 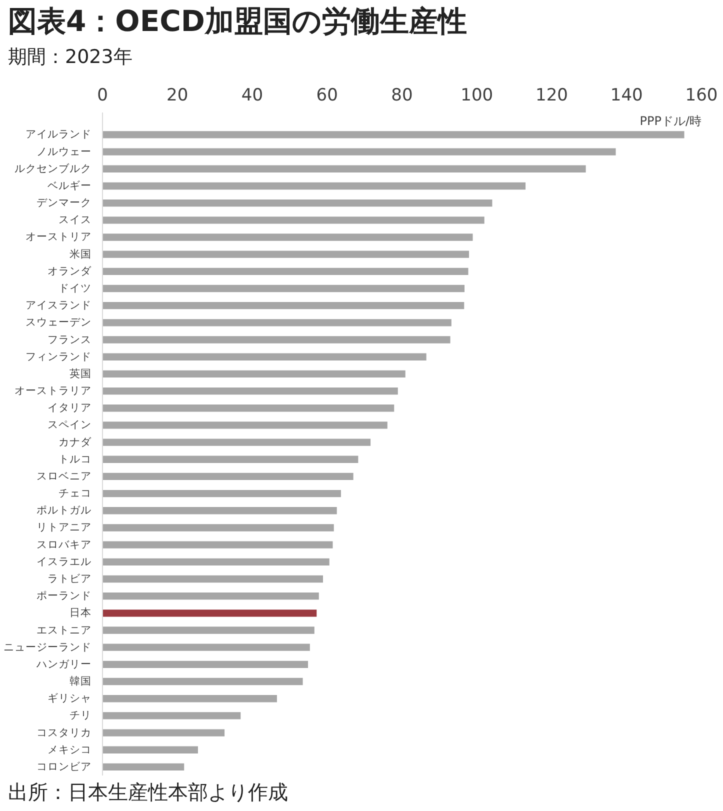 What do you see at coordinates (327, 96) in the screenshot?
I see `x-tick-label: 60` at bounding box center [327, 96].